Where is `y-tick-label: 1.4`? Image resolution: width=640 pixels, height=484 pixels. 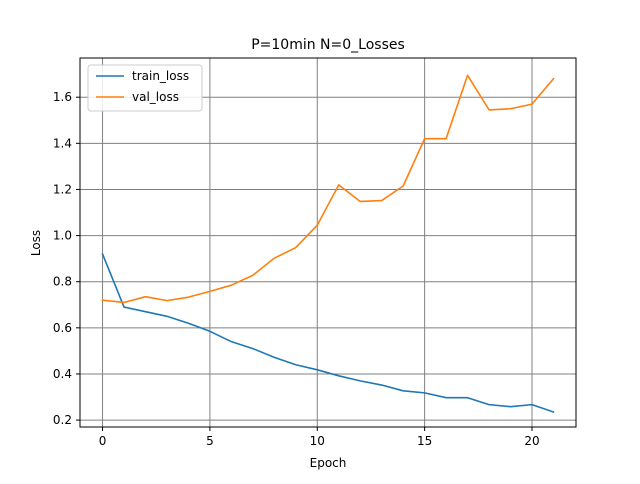
y-tick-label: 1.4 is located at coordinates (62, 143).